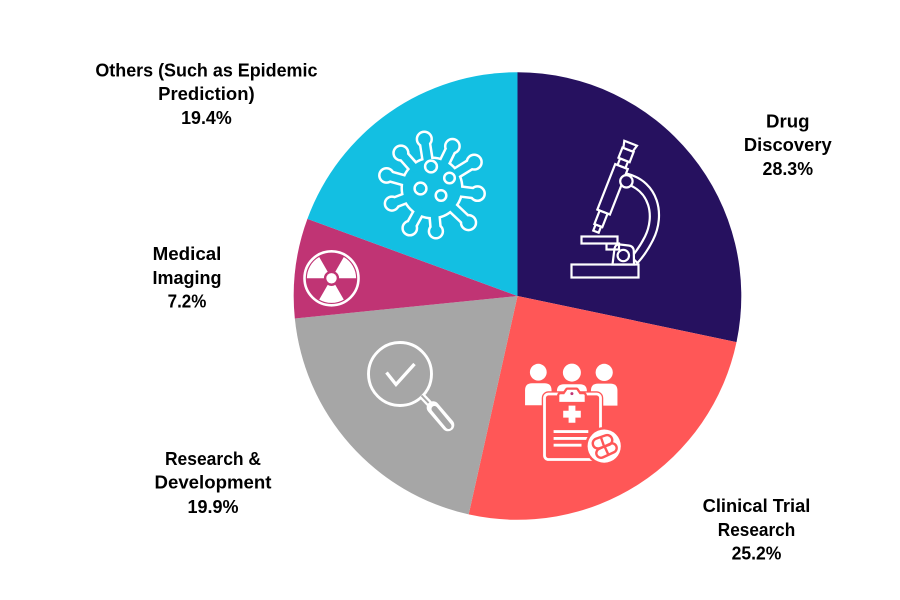  Describe the element at coordinates (788, 169) in the screenshot. I see `svg-text: 28.3%` at that location.